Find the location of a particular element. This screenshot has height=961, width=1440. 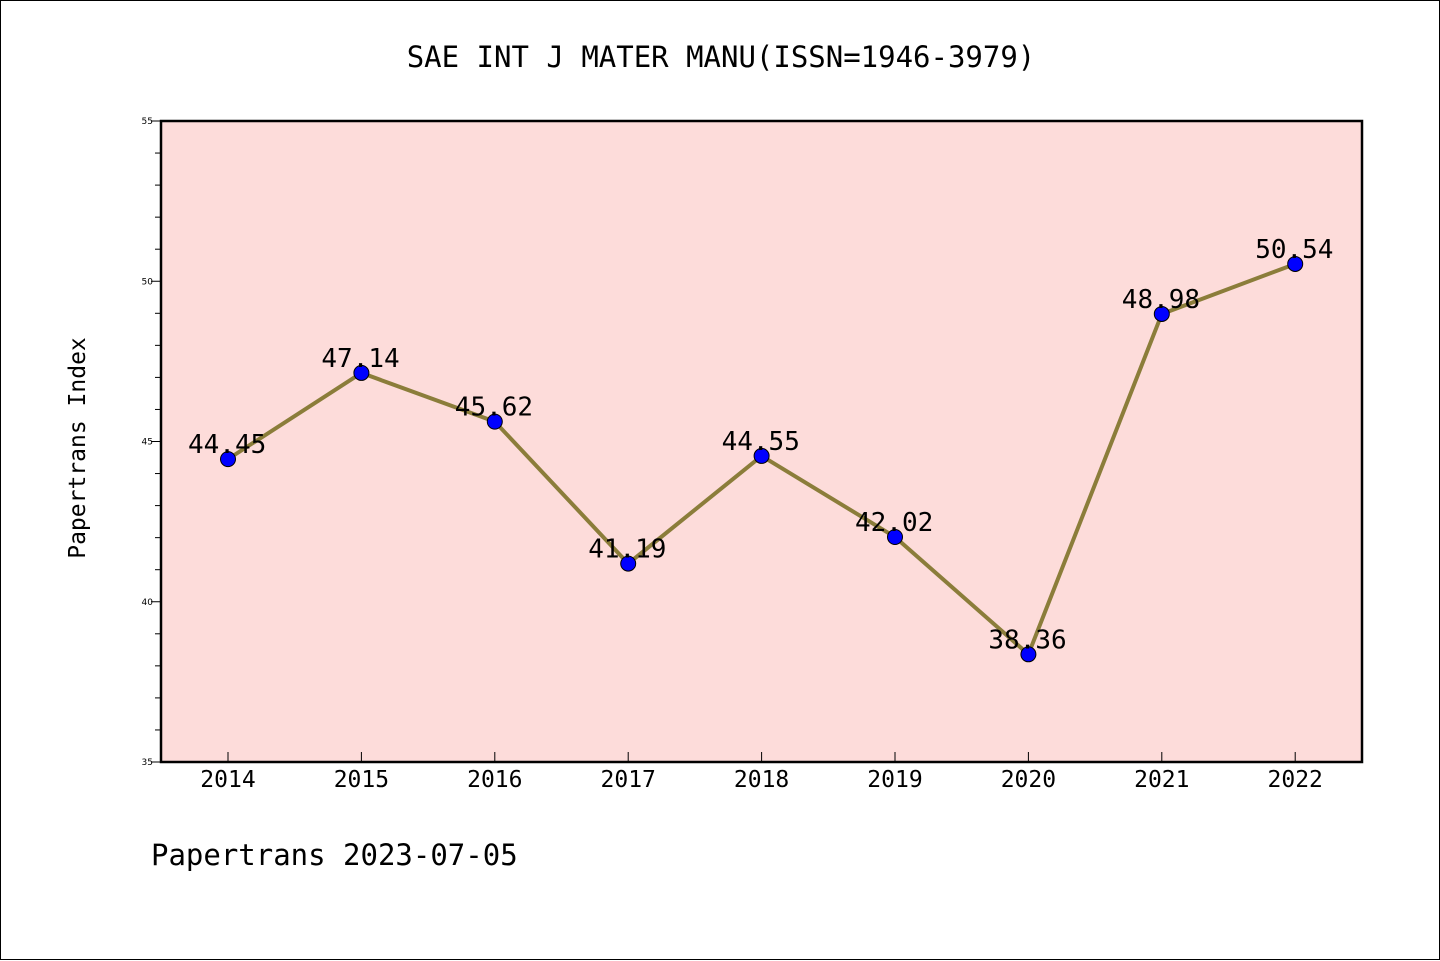

data-label: 47.14 is located at coordinates (360, 359).